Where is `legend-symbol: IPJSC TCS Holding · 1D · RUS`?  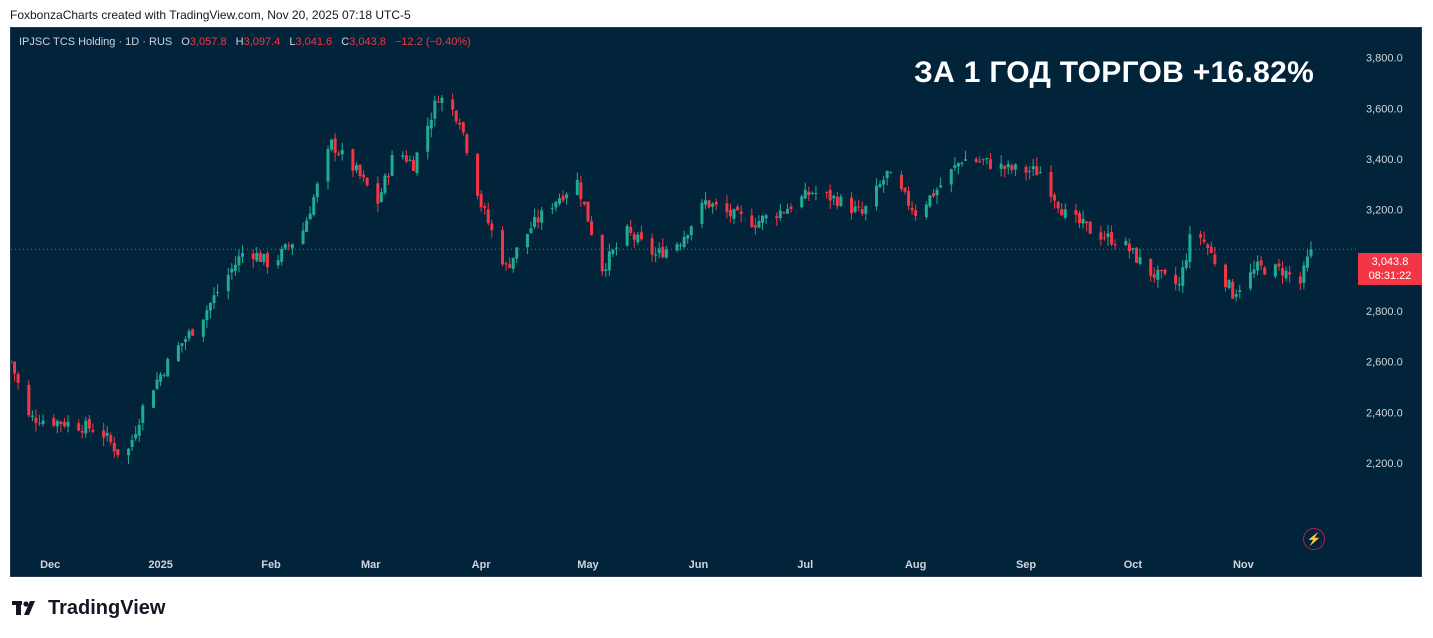 legend-symbol: IPJSC TCS Holding · 1D · RUS is located at coordinates (96, 42).